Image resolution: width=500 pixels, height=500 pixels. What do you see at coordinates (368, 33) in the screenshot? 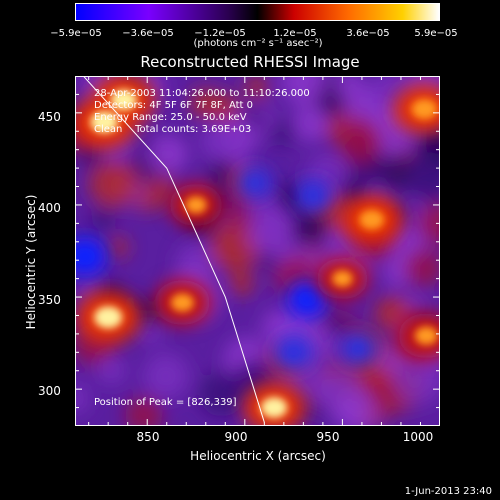
I see `colorbar-tick: 3.6e−05` at bounding box center [368, 33].